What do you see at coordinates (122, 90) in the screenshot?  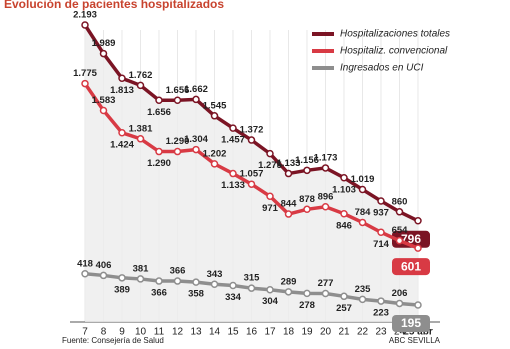 I see `value-label: 1.813` at bounding box center [122, 90].